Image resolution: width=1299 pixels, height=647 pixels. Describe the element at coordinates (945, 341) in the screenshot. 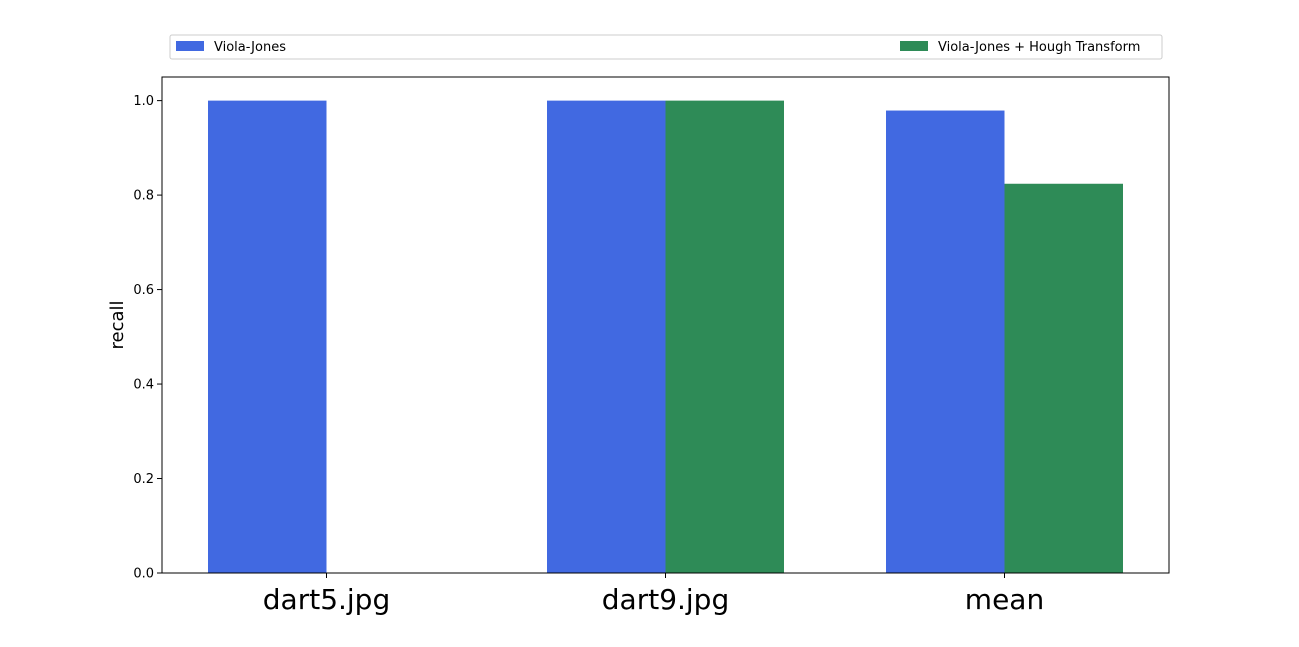

I see `bar-viola-jones-mean` at that location.